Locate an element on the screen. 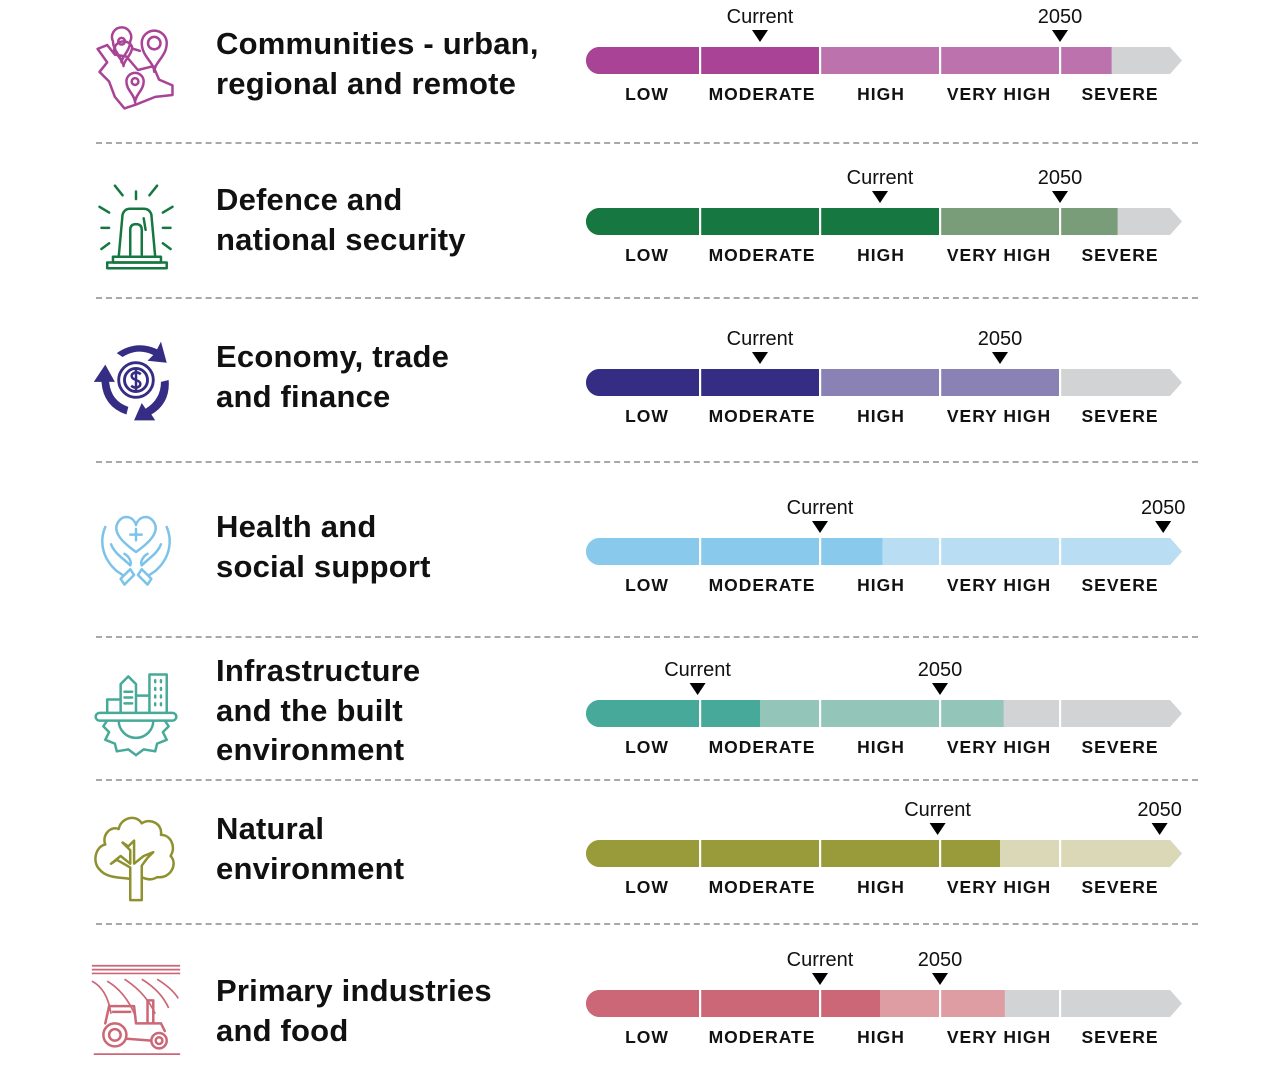  row-title: Health and social support is located at coordinates (323, 546).